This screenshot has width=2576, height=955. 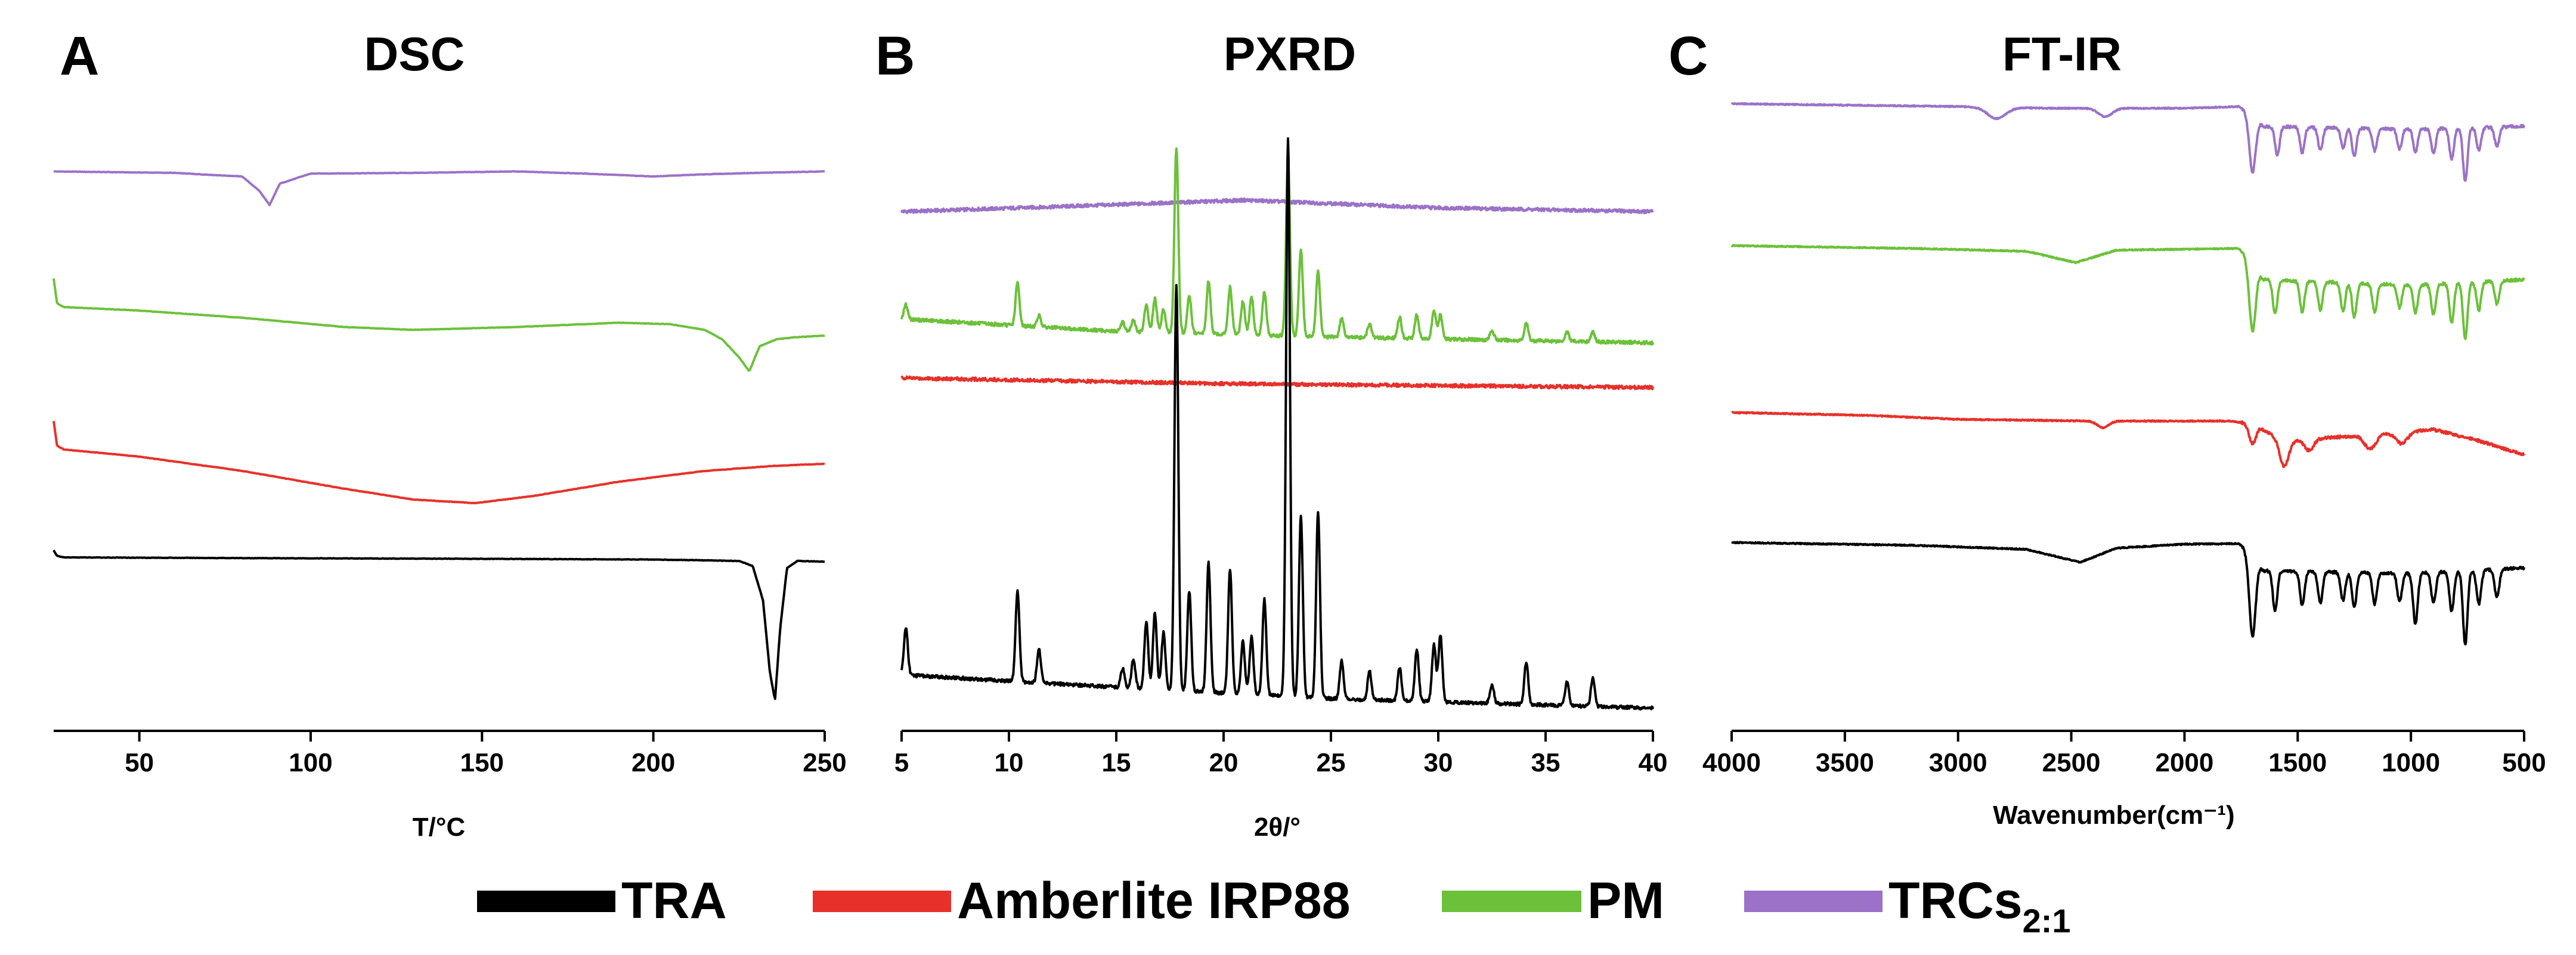 I want to click on legend-label-trcs-main: TRCs, so click(x=1955, y=900).